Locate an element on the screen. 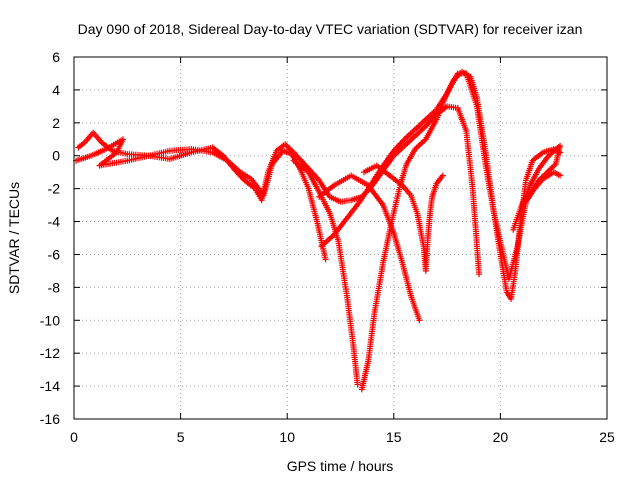  y-tick-label: -14 is located at coordinates (50, 386).